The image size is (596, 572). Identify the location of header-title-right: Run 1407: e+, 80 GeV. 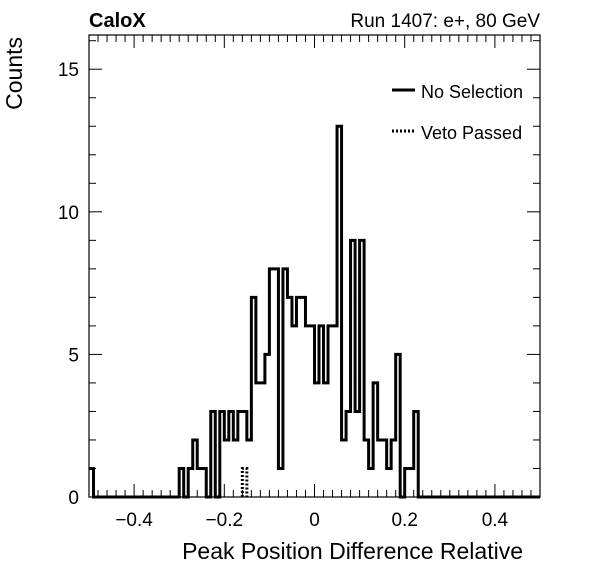
(445, 21).